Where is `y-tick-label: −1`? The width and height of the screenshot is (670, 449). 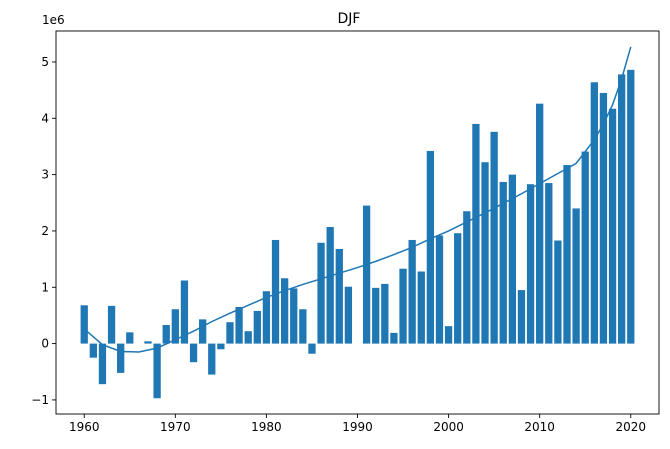 y-tick-label: −1 is located at coordinates (40, 400).